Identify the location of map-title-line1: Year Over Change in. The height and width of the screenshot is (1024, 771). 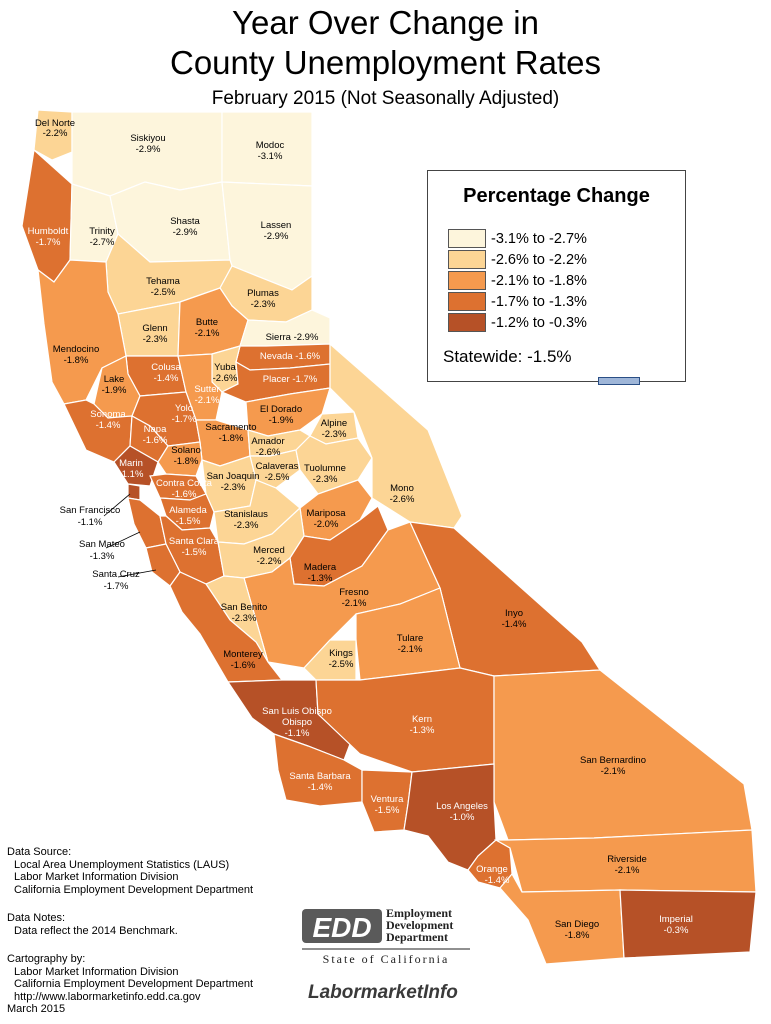
(385, 22).